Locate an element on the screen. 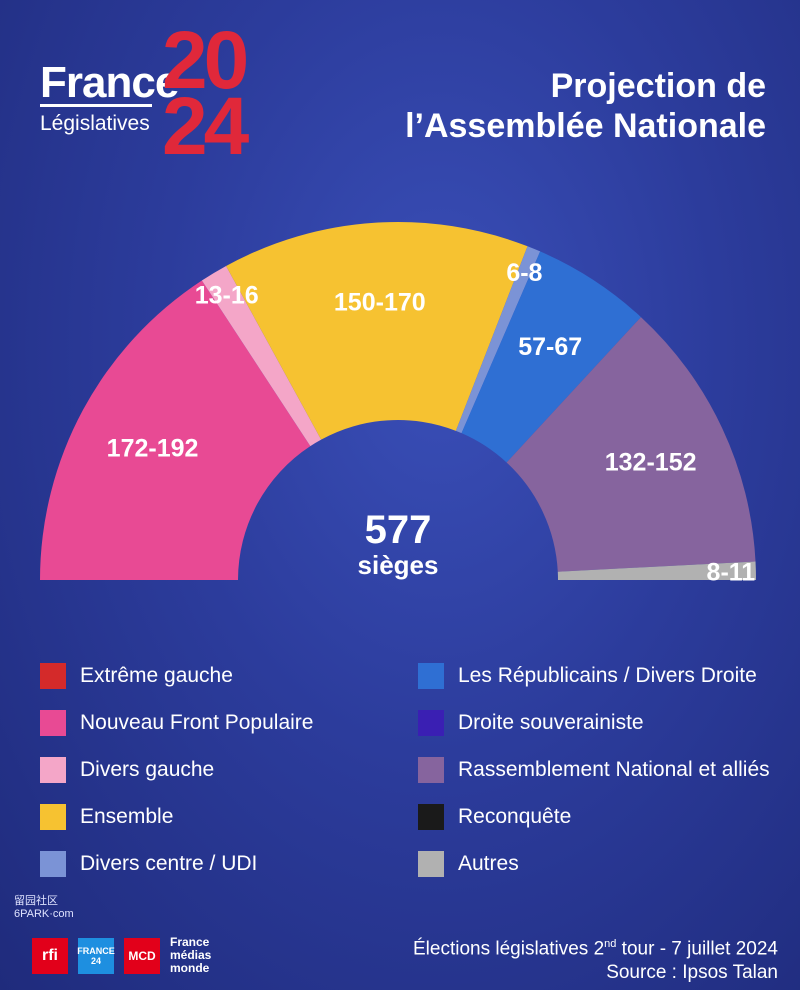 The width and height of the screenshot is (800, 990). total-seats: 577 is located at coordinates (398, 530).